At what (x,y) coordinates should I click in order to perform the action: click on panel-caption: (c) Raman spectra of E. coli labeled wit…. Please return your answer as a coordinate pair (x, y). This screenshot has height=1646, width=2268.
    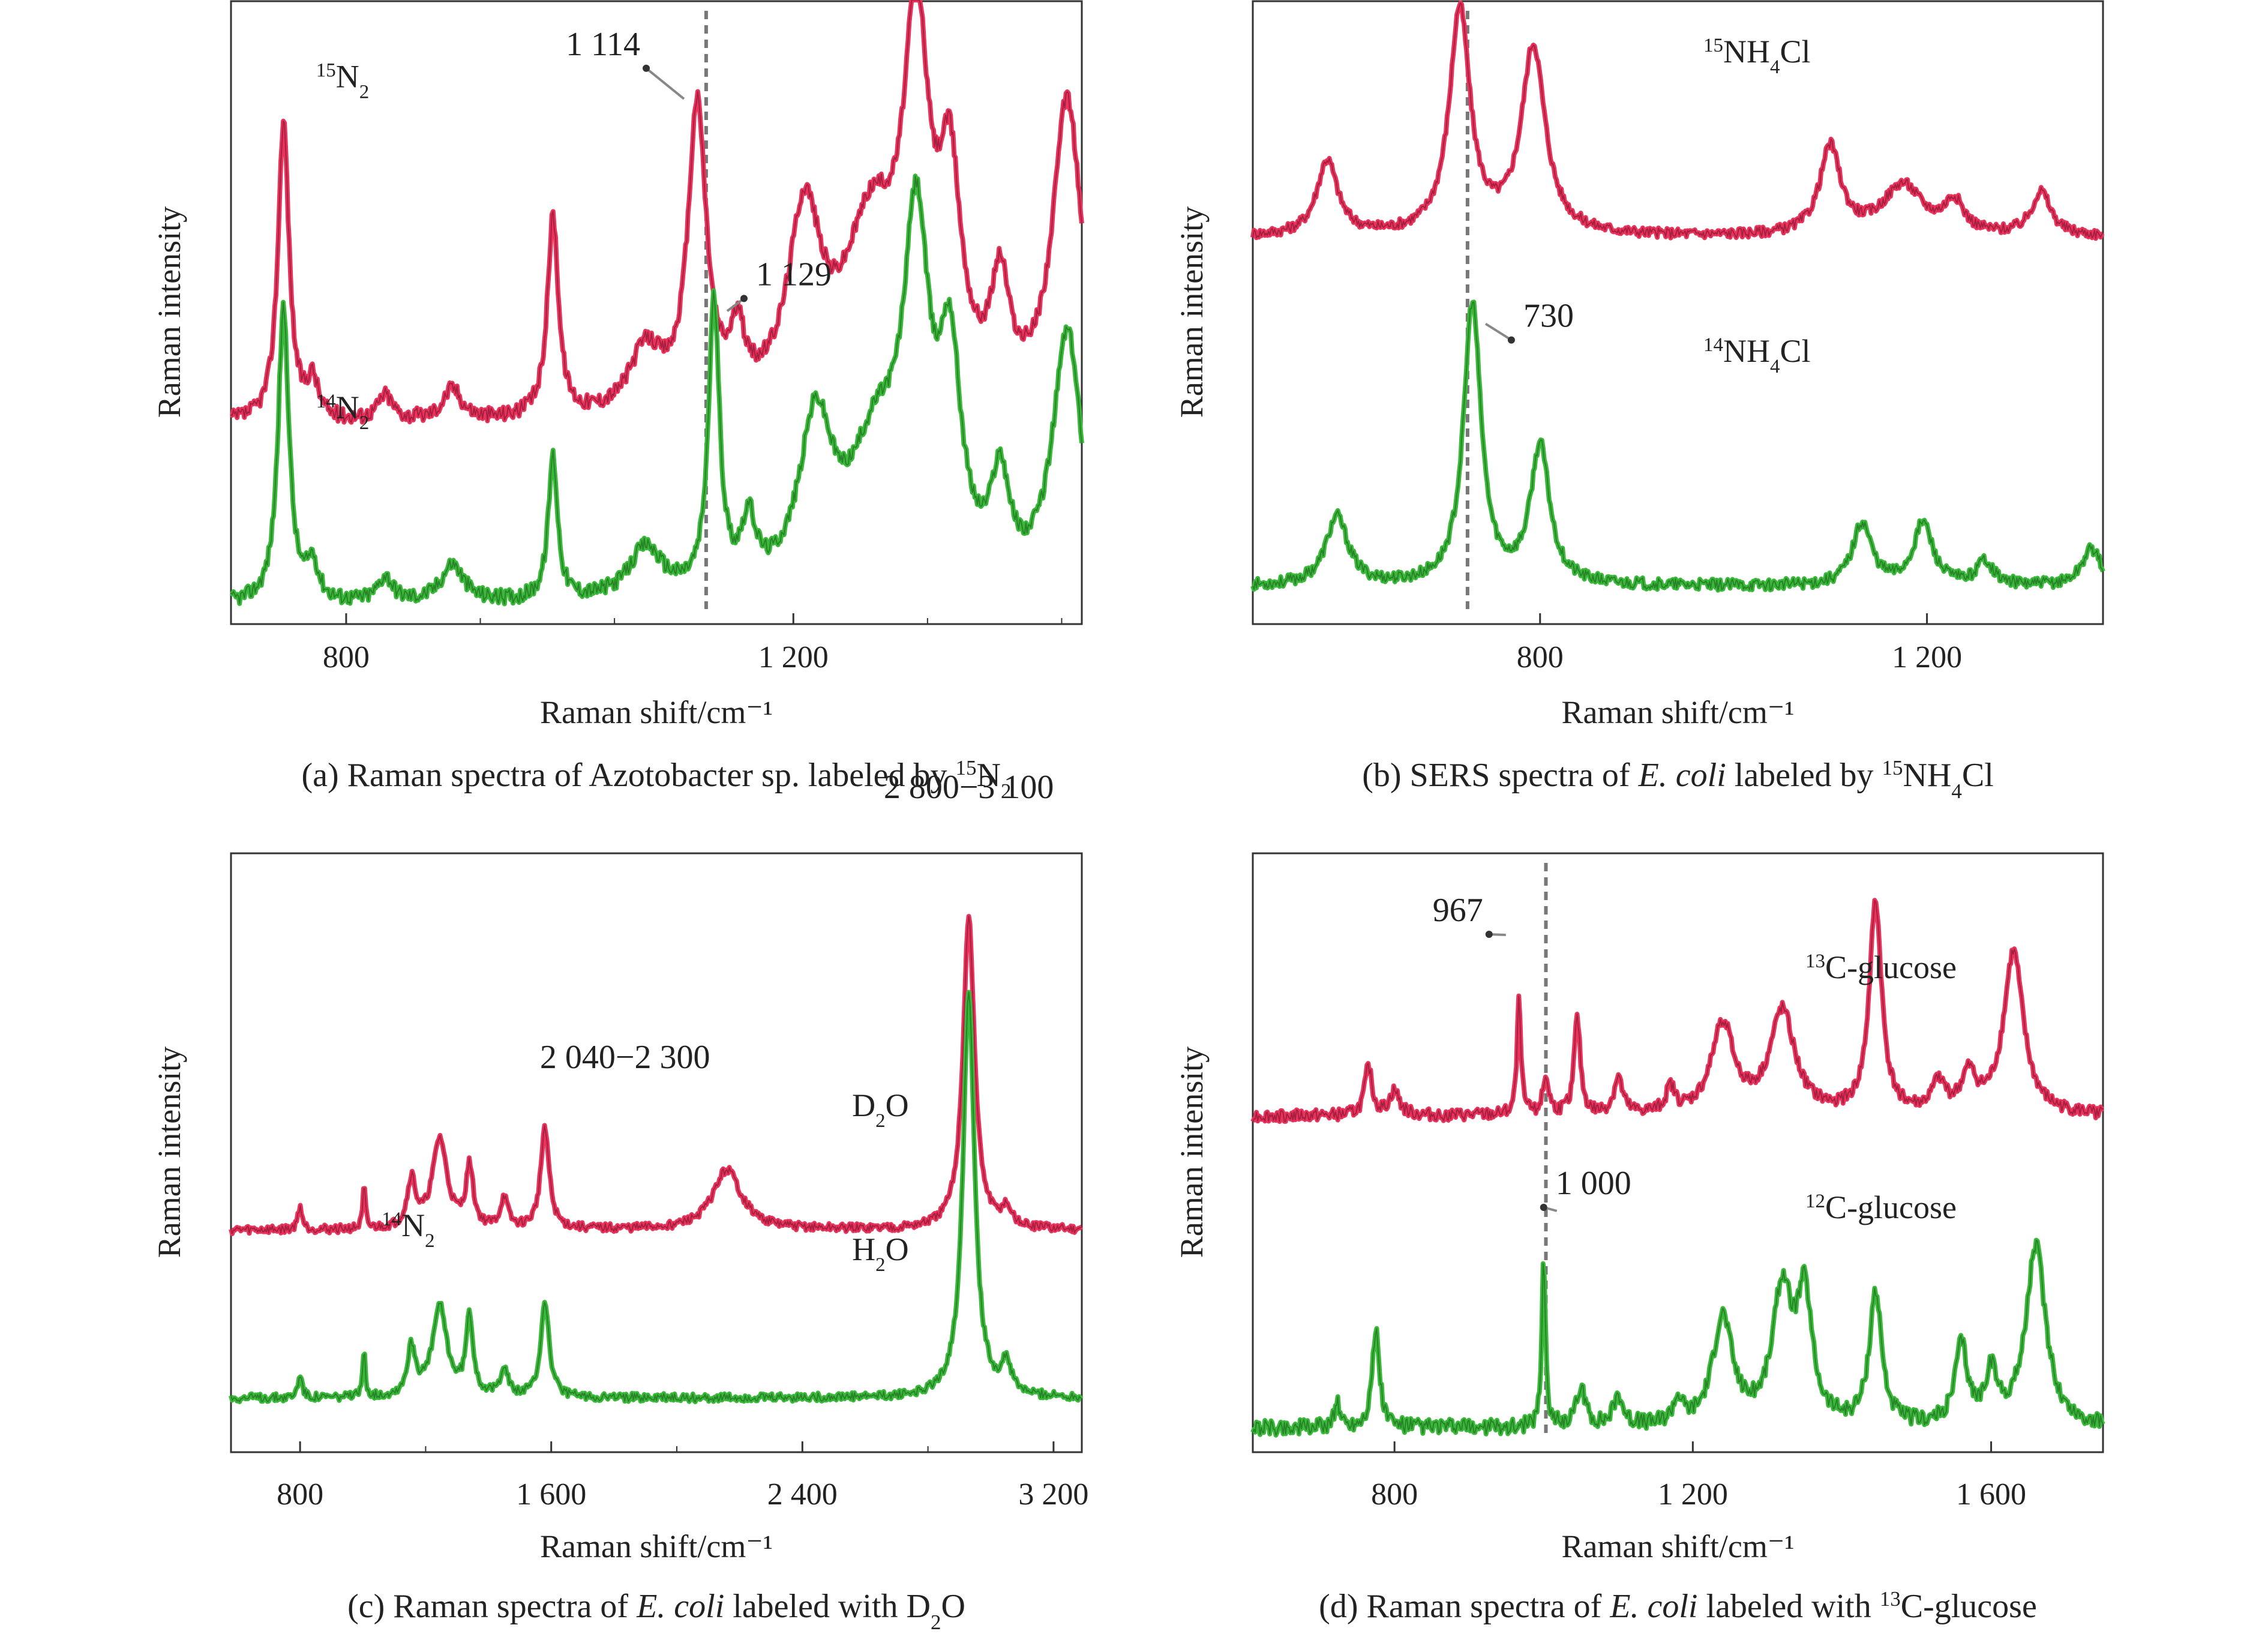
    Looking at the image, I should click on (656, 1611).